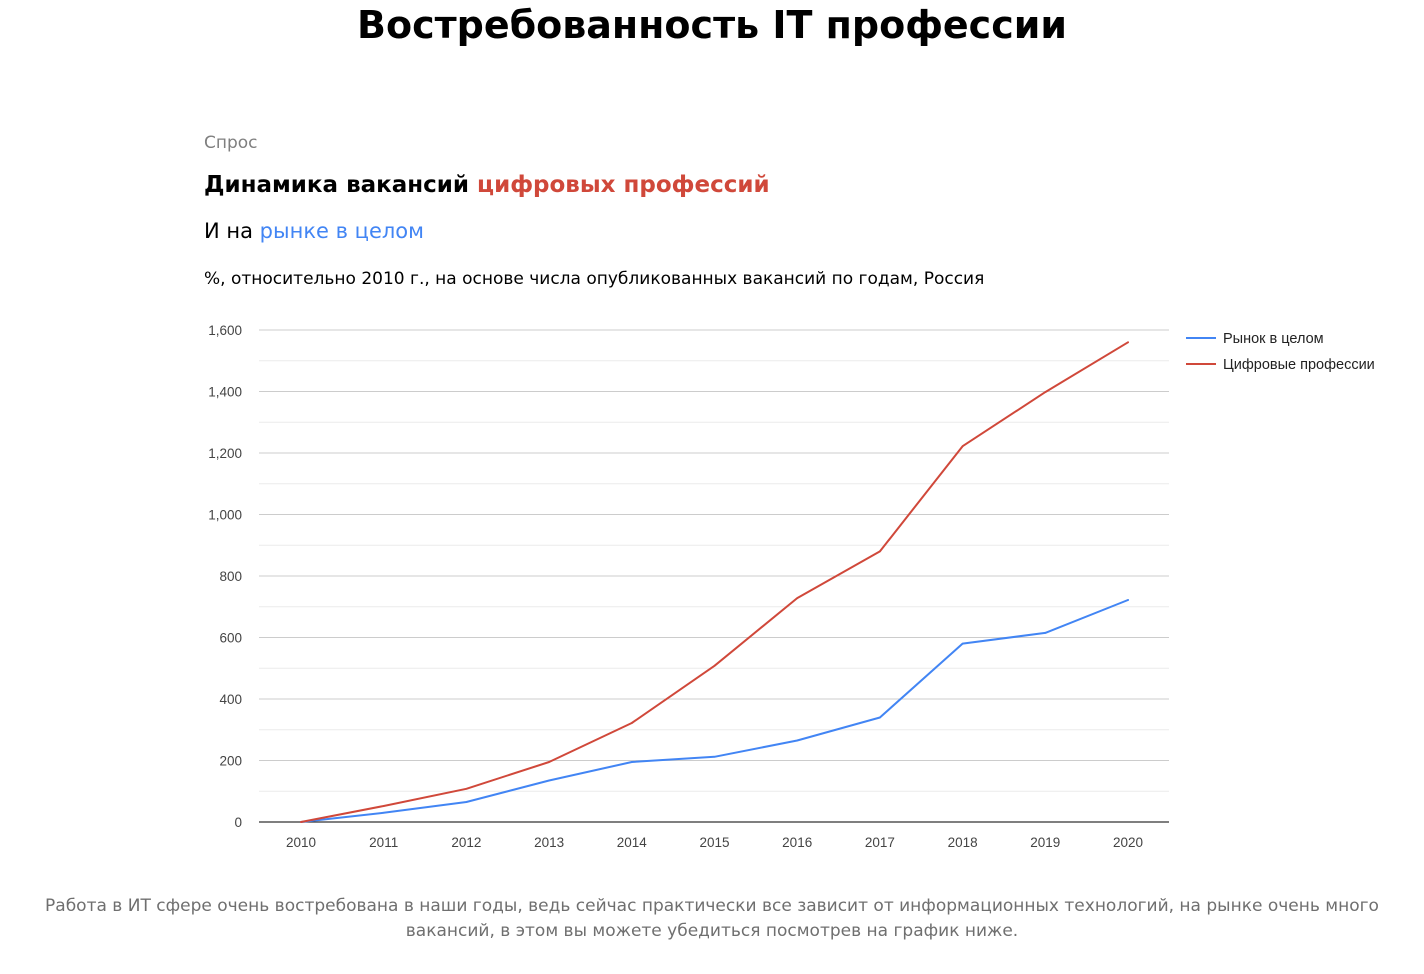 This screenshot has height=974, width=1424. I want to click on headline-text: Динамика вакансий, so click(341, 185).